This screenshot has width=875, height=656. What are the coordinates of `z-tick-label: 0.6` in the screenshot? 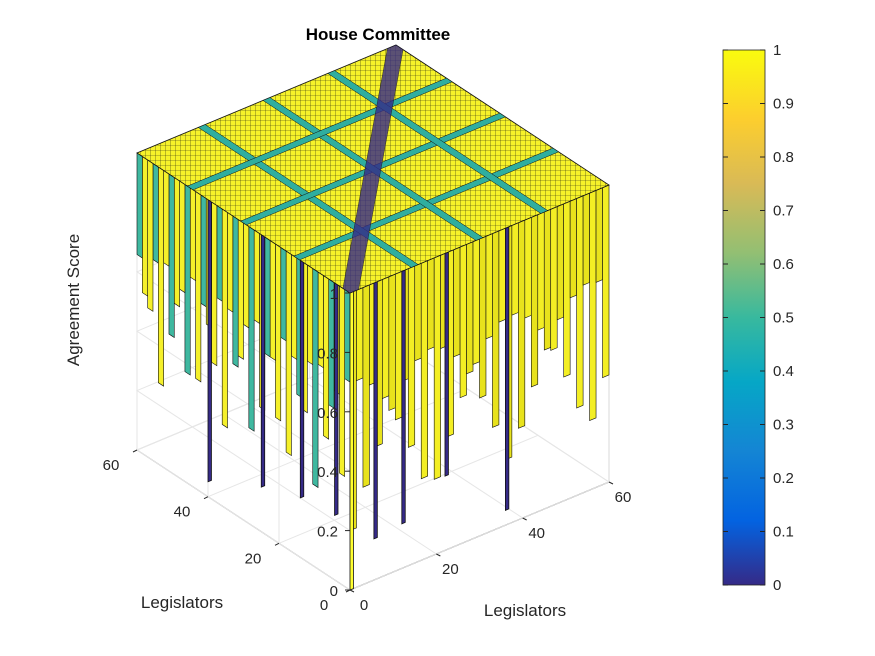 It's located at (327, 413).